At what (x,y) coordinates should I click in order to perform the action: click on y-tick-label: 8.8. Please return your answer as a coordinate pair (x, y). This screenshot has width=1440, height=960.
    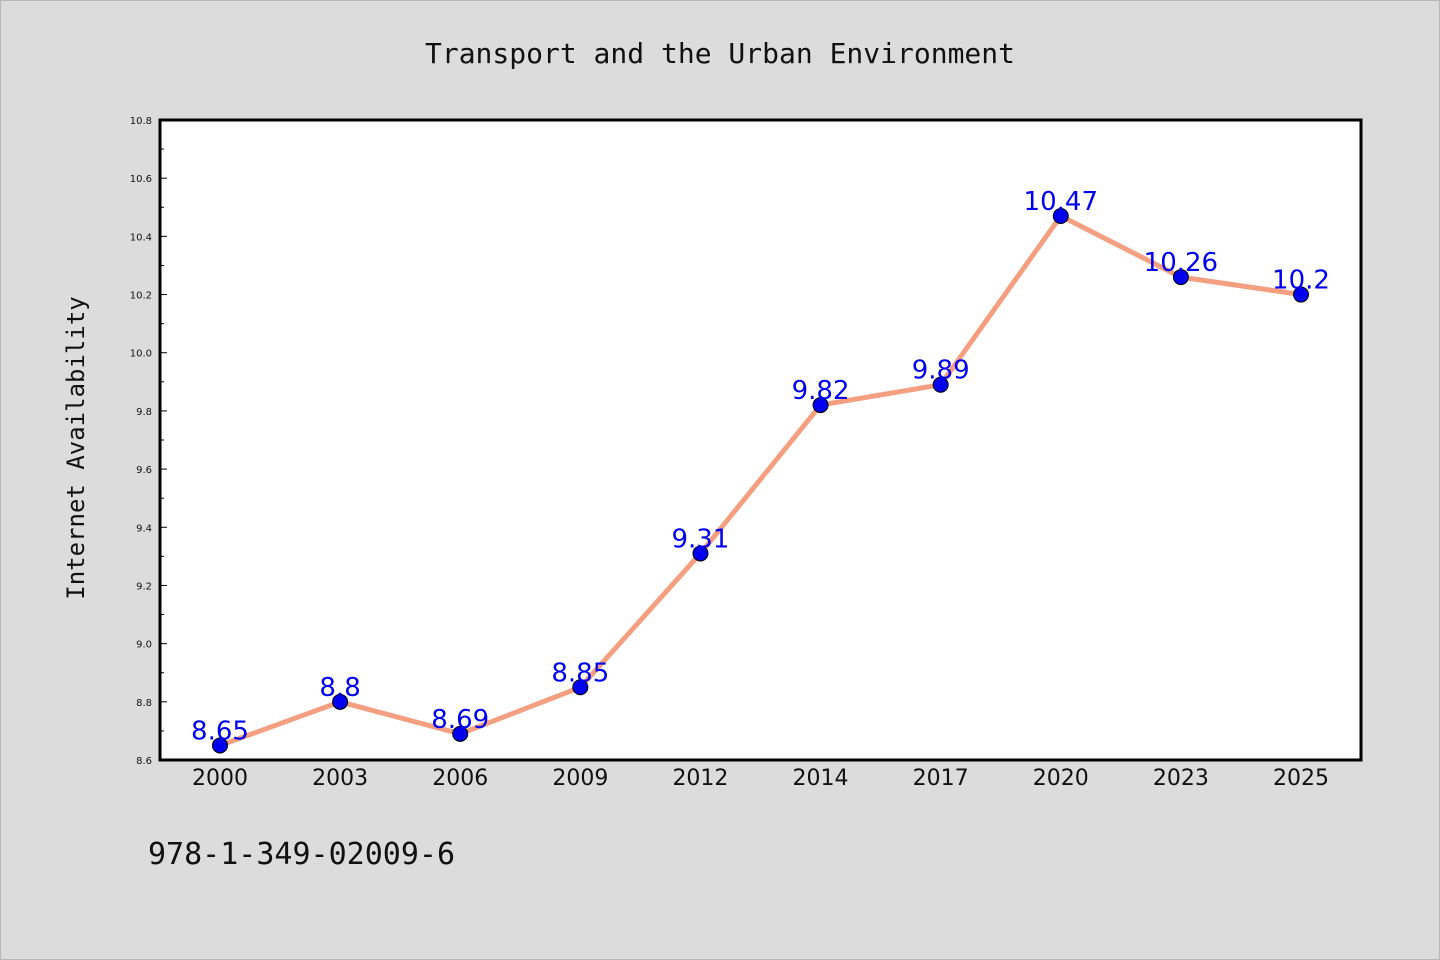
    Looking at the image, I should click on (144, 703).